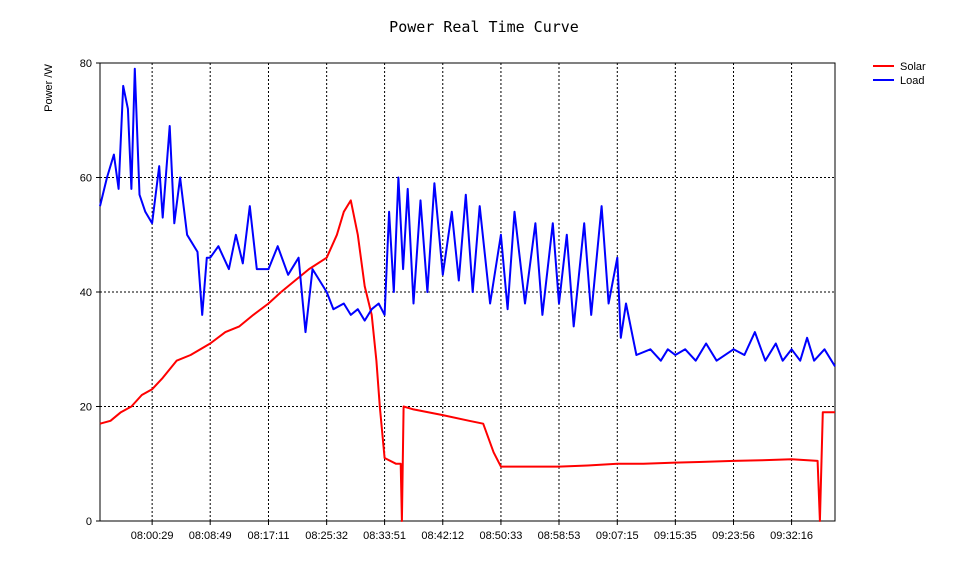 The image size is (971, 575). Describe the element at coordinates (89, 522) in the screenshot. I see `y-tick-label: 0` at that location.